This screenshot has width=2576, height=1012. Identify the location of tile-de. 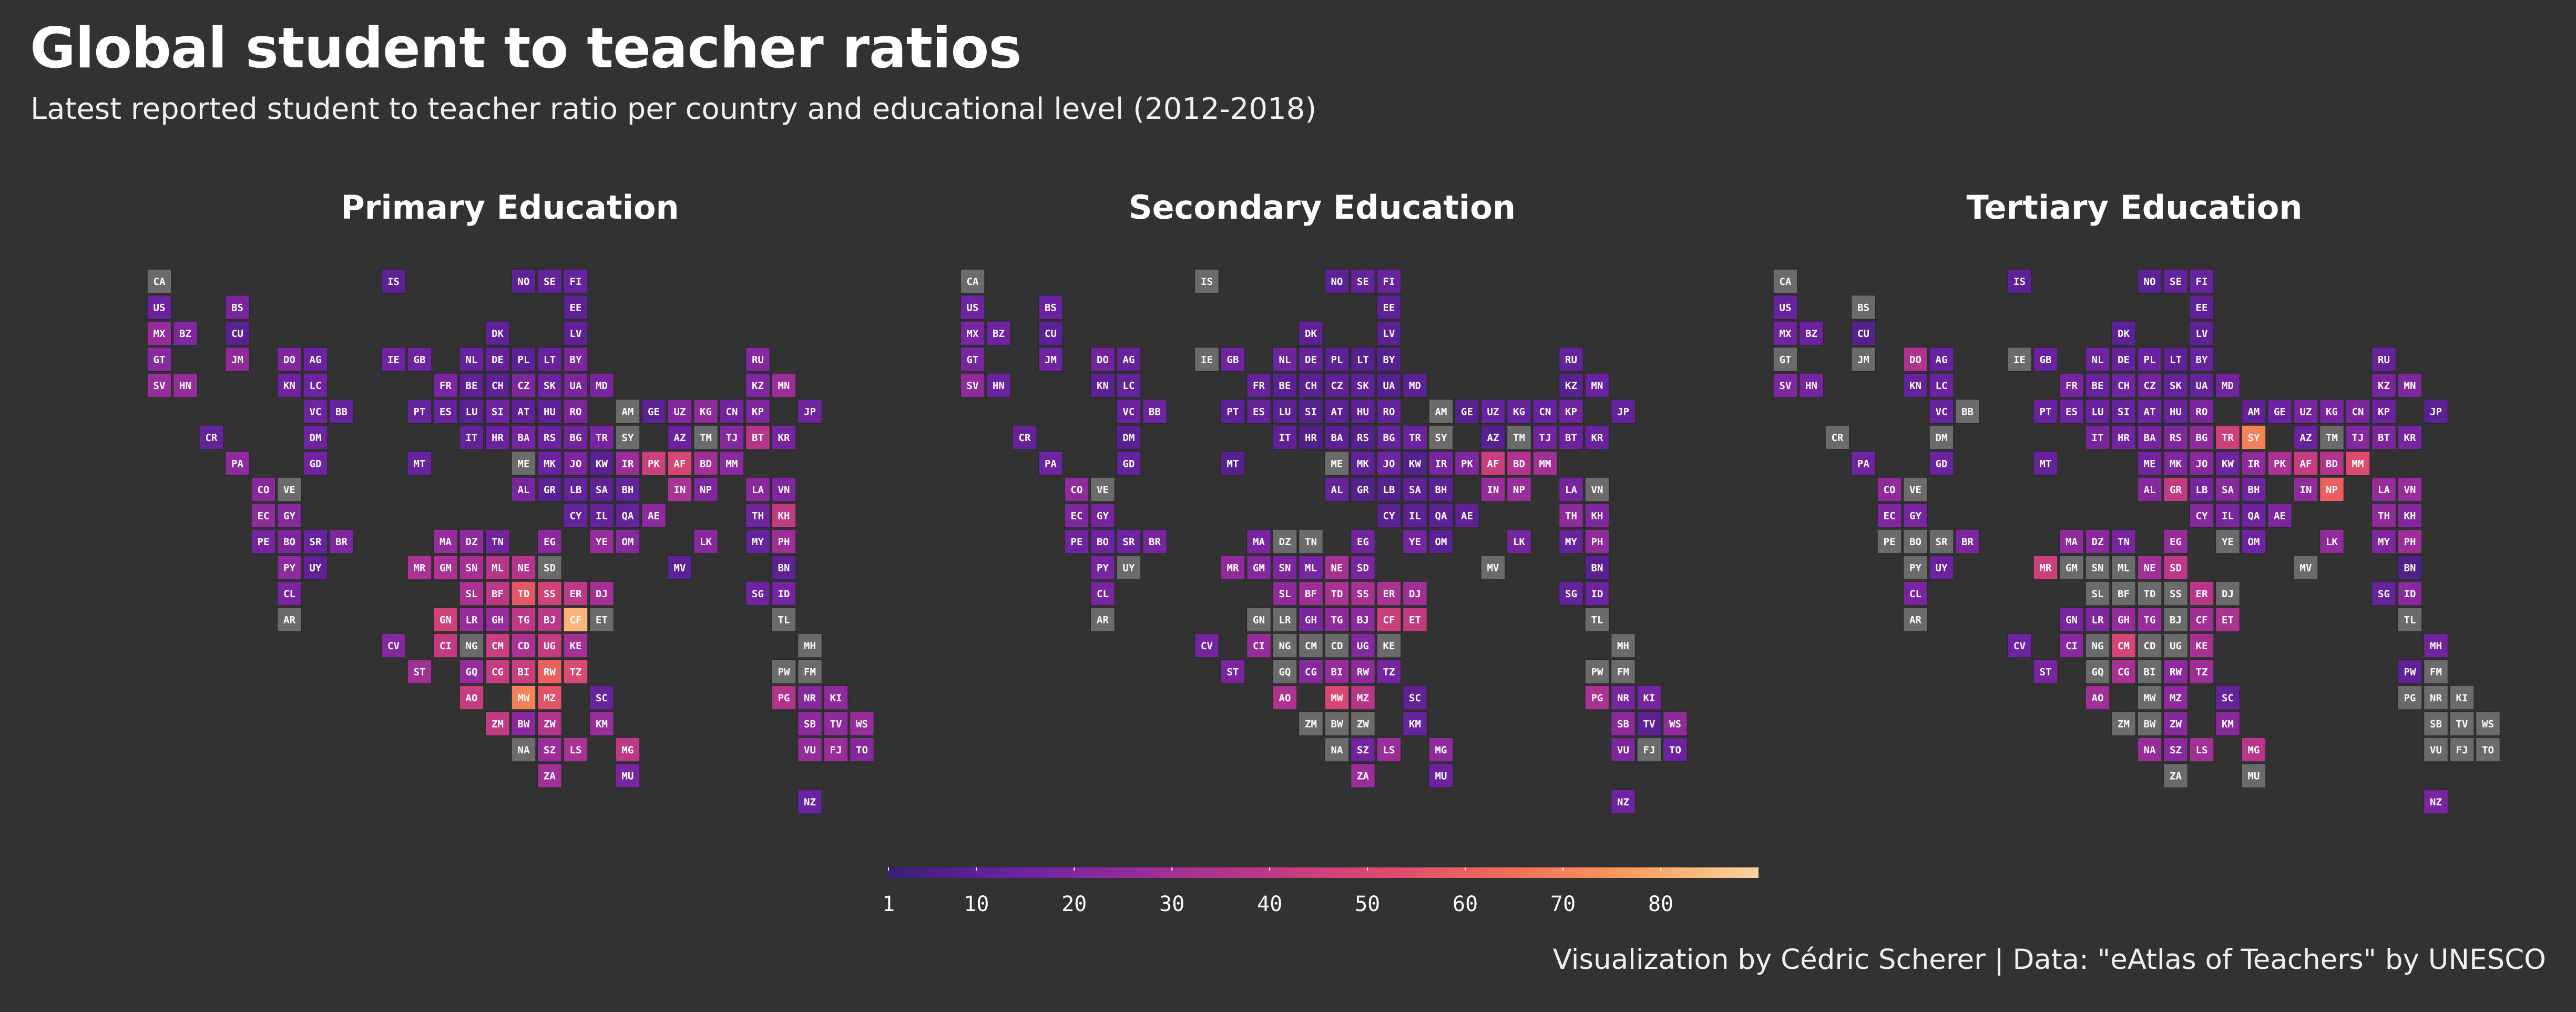
(1311, 359).